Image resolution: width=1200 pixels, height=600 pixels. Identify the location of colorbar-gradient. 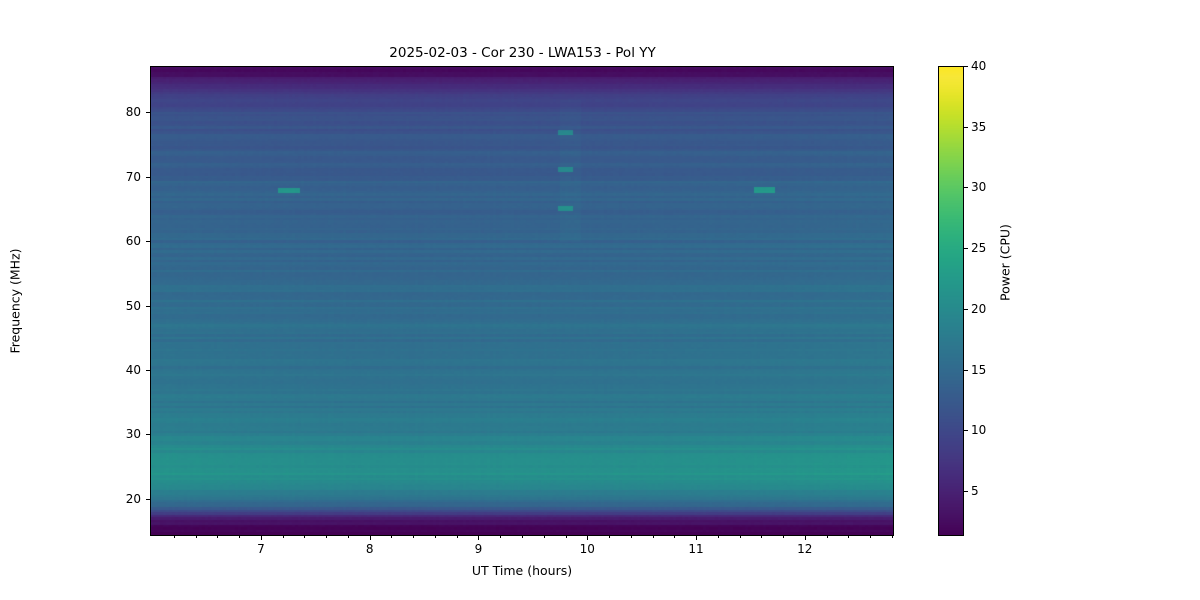
(951, 301).